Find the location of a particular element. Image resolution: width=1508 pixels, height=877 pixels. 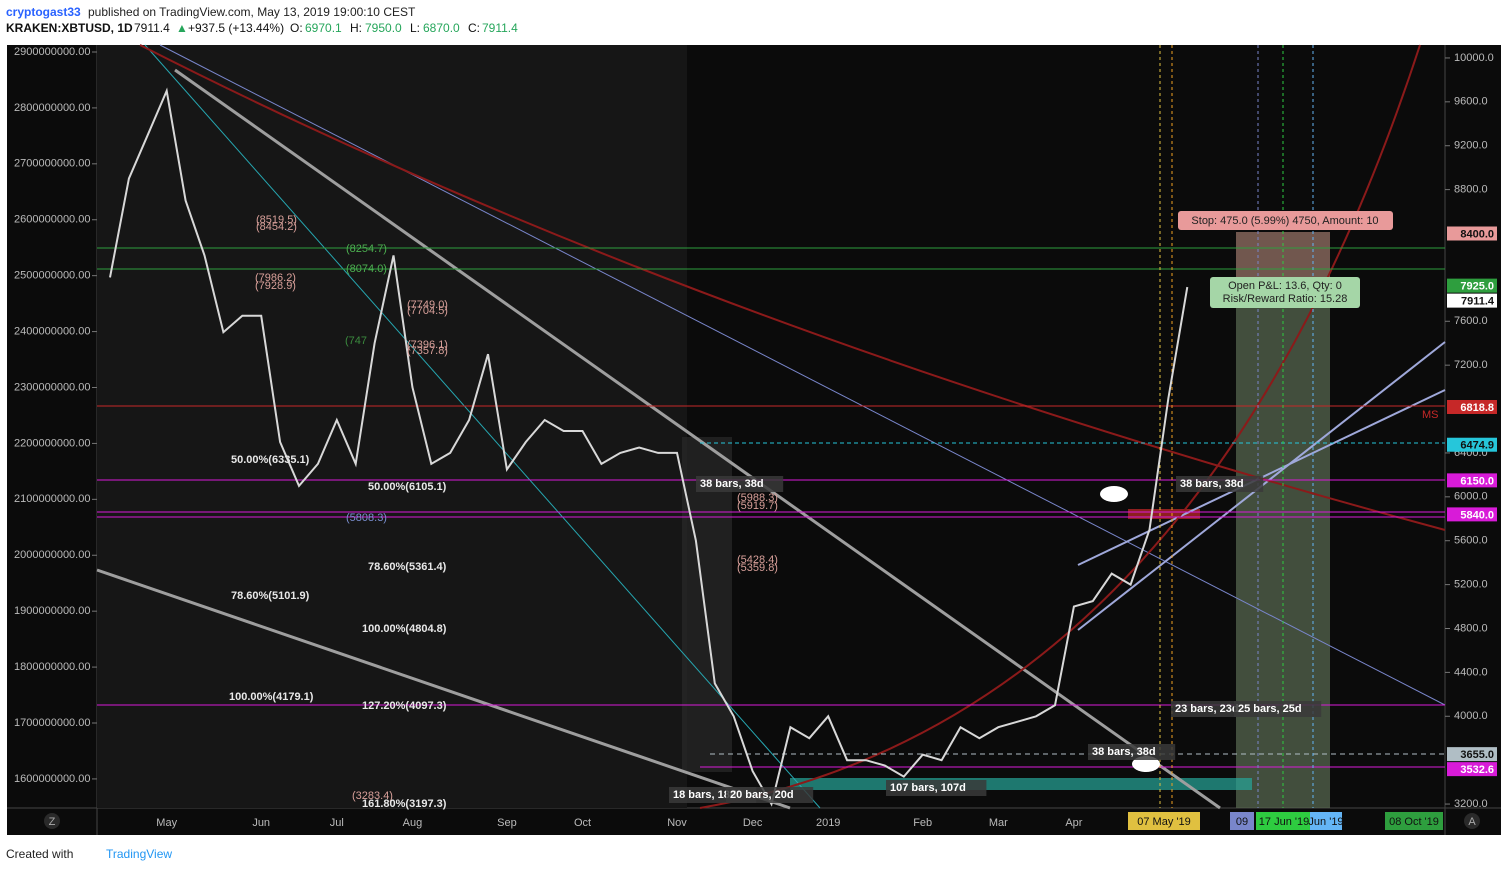

auto-button: A is located at coordinates (1472, 822).